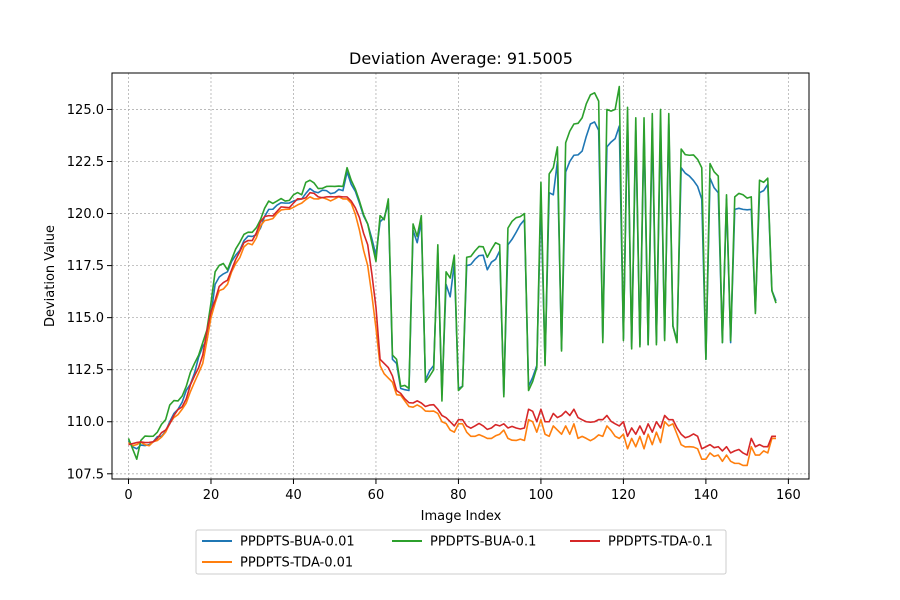  What do you see at coordinates (296, 563) in the screenshot?
I see `legend-label-ppdpts-tda-0-01: PPDPTS-TDA-0.01` at bounding box center [296, 563].